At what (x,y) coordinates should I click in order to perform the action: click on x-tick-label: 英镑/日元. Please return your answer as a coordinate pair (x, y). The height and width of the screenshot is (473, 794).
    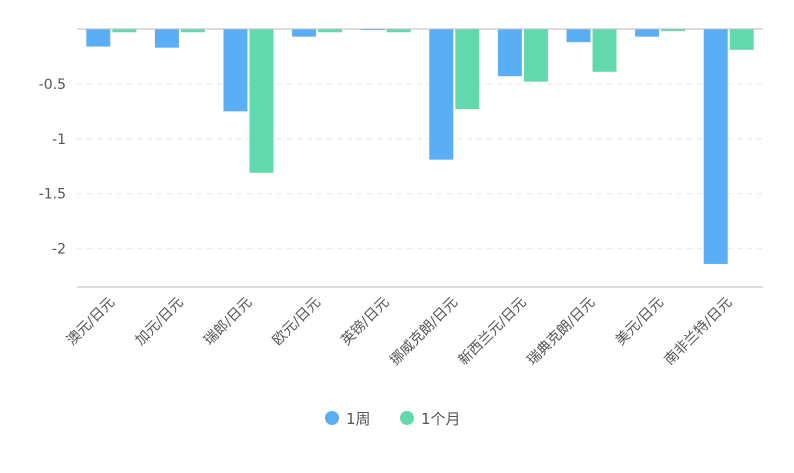
    Looking at the image, I should click on (365, 321).